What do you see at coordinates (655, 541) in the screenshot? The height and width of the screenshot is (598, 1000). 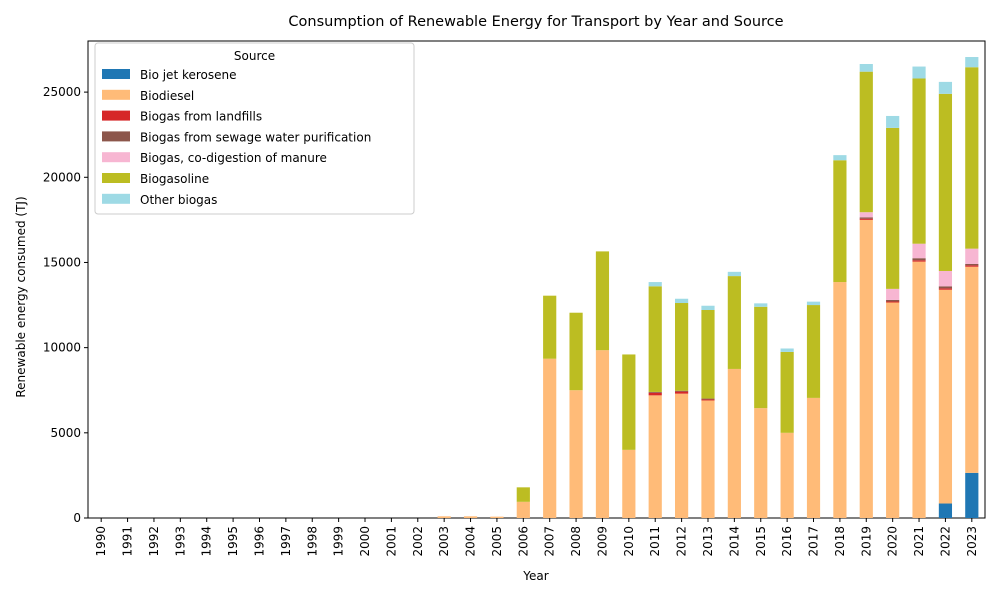 I see `x-tick-label: 2011` at bounding box center [655, 541].